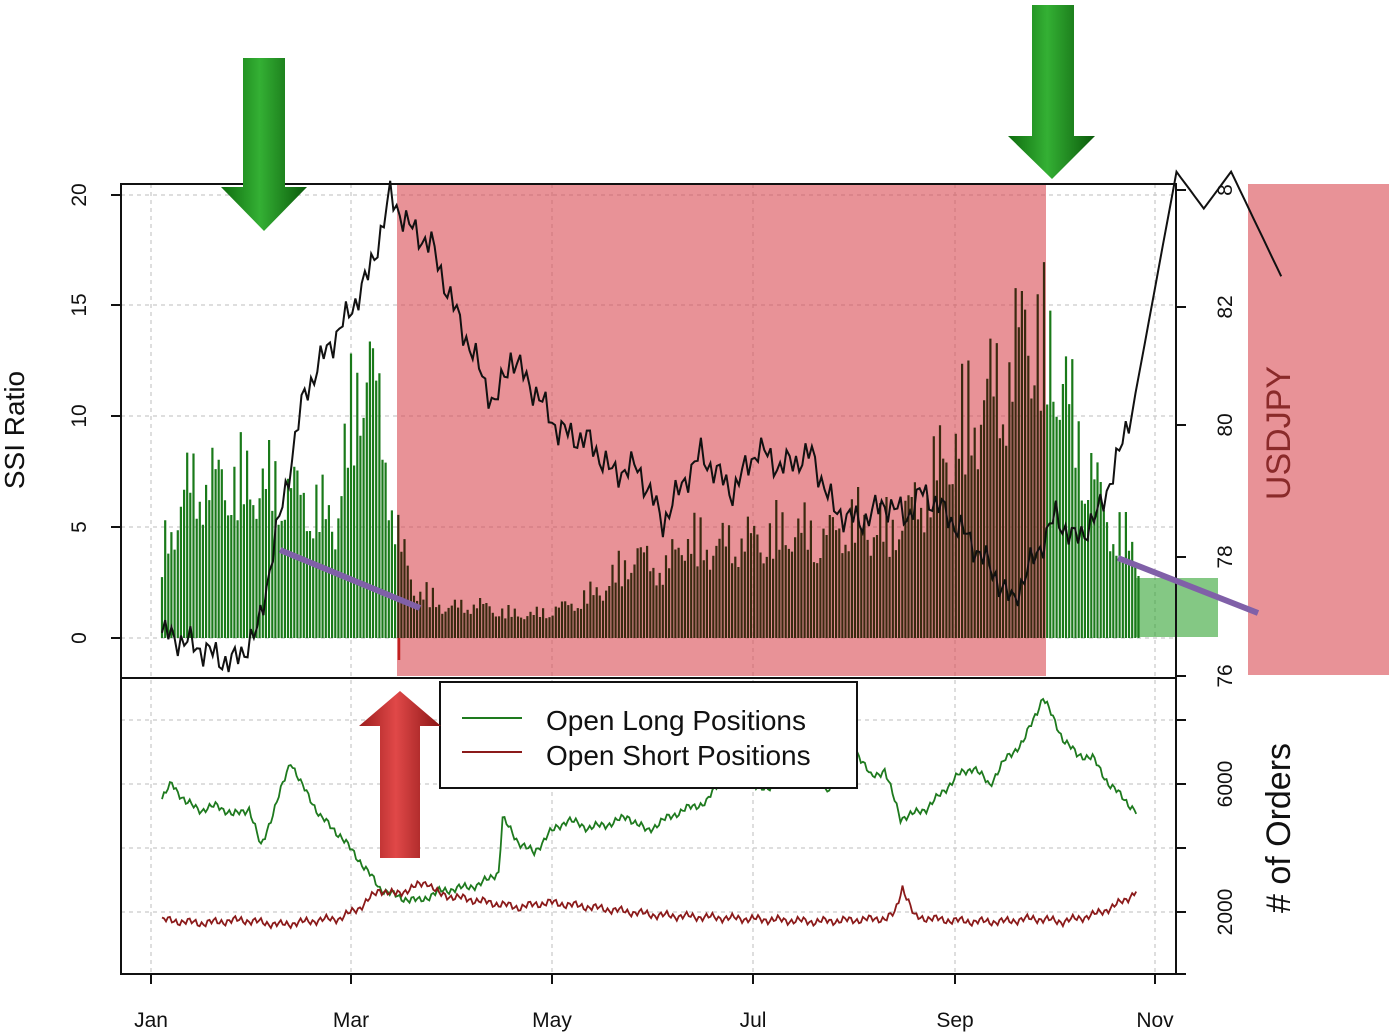  Describe the element at coordinates (79, 194) in the screenshot. I see `ssi-tick-label: 20` at that location.